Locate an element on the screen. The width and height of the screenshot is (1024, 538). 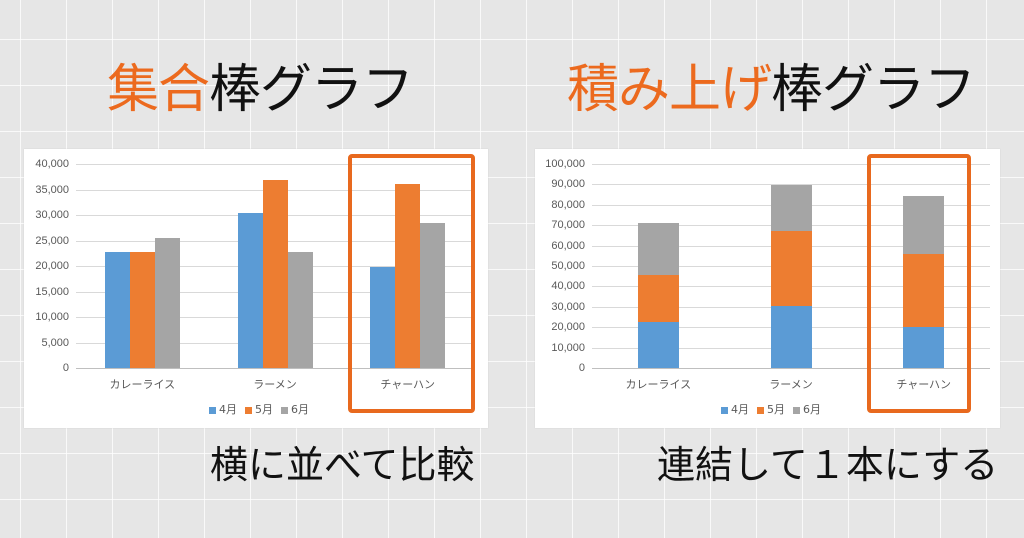
stacked-title-rest: 棒グラフ is located at coordinates (873, 90).